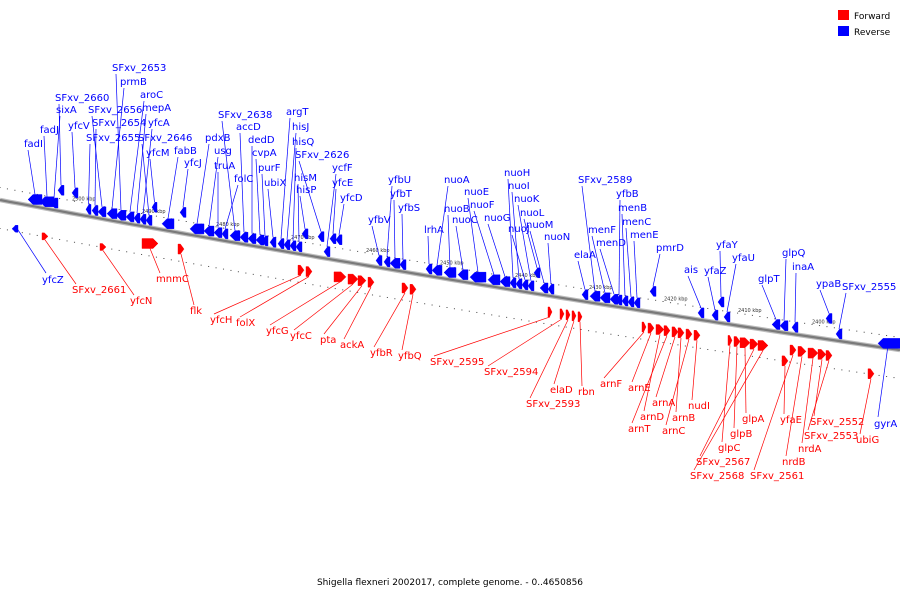 Image resolution: width=900 pixels, height=600 pixels. Describe the element at coordinates (637, 303) in the screenshot. I see `gene-arrow-mene` at that location.